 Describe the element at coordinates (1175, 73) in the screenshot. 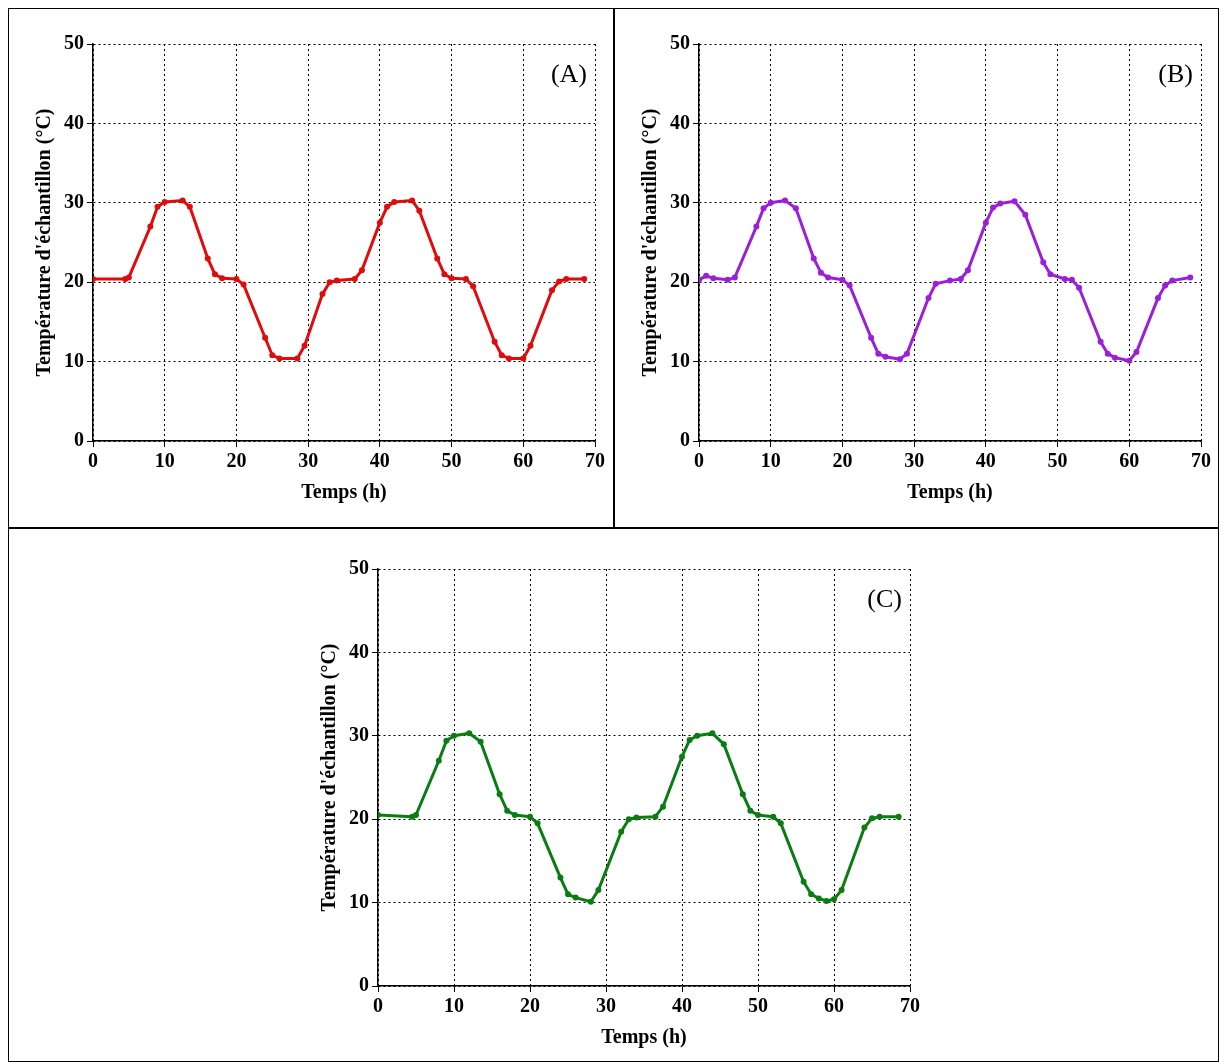

I see `annotation: (B)` at that location.